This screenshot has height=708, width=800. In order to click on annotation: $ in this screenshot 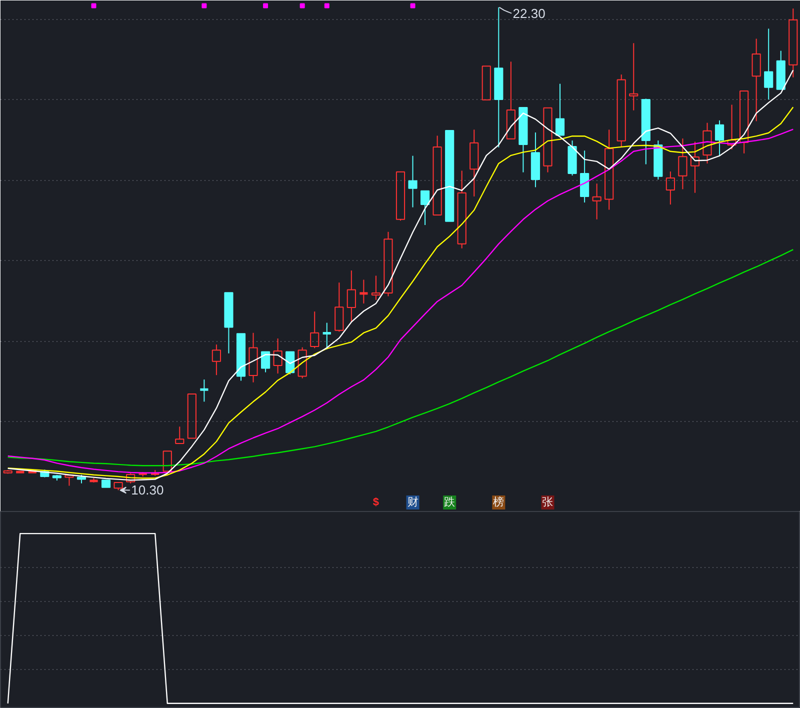, I will do `click(376, 502)`.